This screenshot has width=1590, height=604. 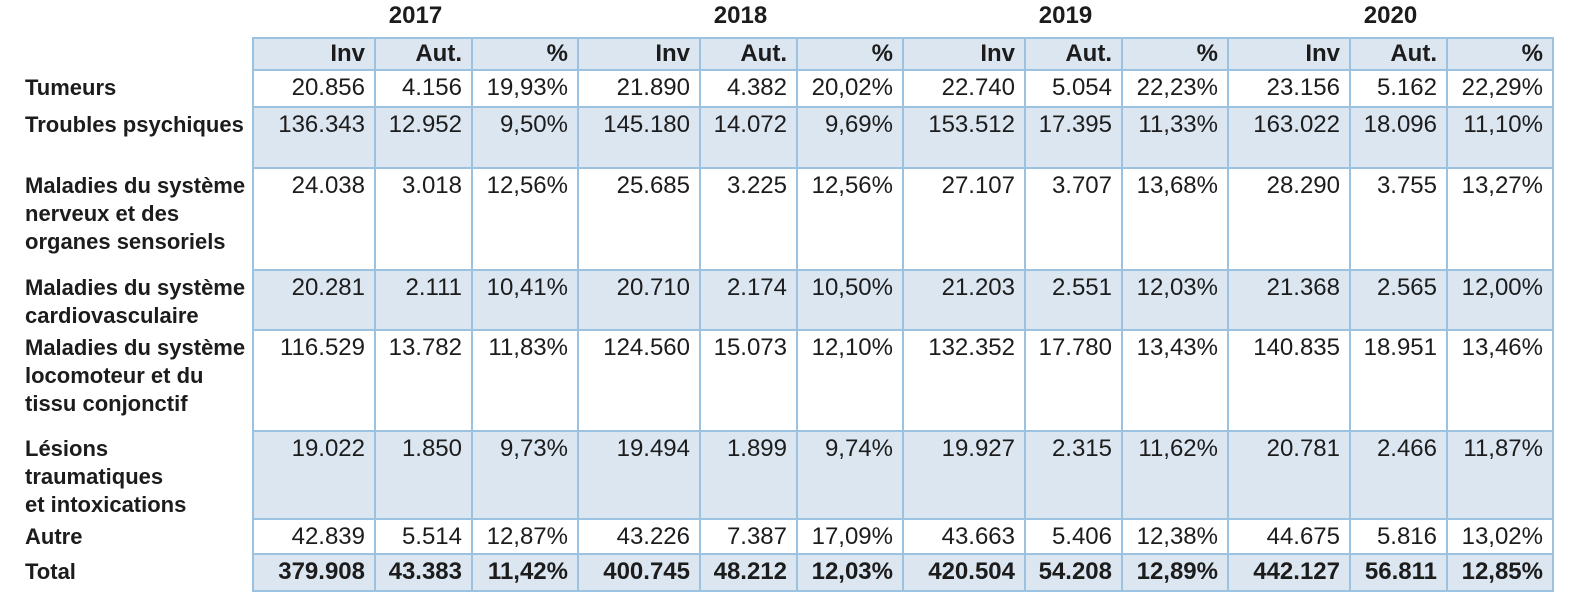 I want to click on table-cell: 140.835, so click(x=1289, y=380).